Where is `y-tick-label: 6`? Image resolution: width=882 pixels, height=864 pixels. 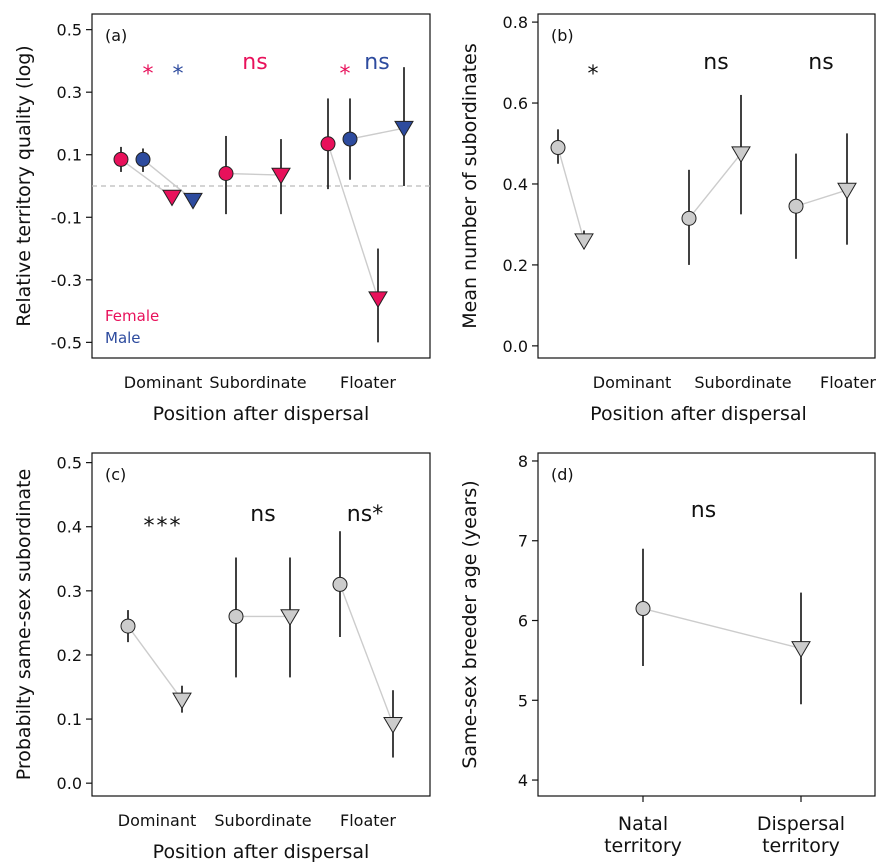
y-tick-label: 6 is located at coordinates (523, 621).